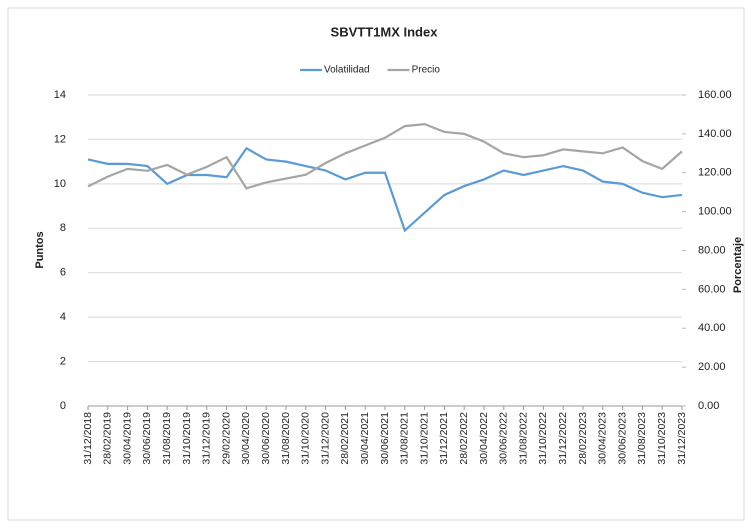  Describe the element at coordinates (622, 438) in the screenshot. I see `x-tick-label: 30/06/2023` at that location.